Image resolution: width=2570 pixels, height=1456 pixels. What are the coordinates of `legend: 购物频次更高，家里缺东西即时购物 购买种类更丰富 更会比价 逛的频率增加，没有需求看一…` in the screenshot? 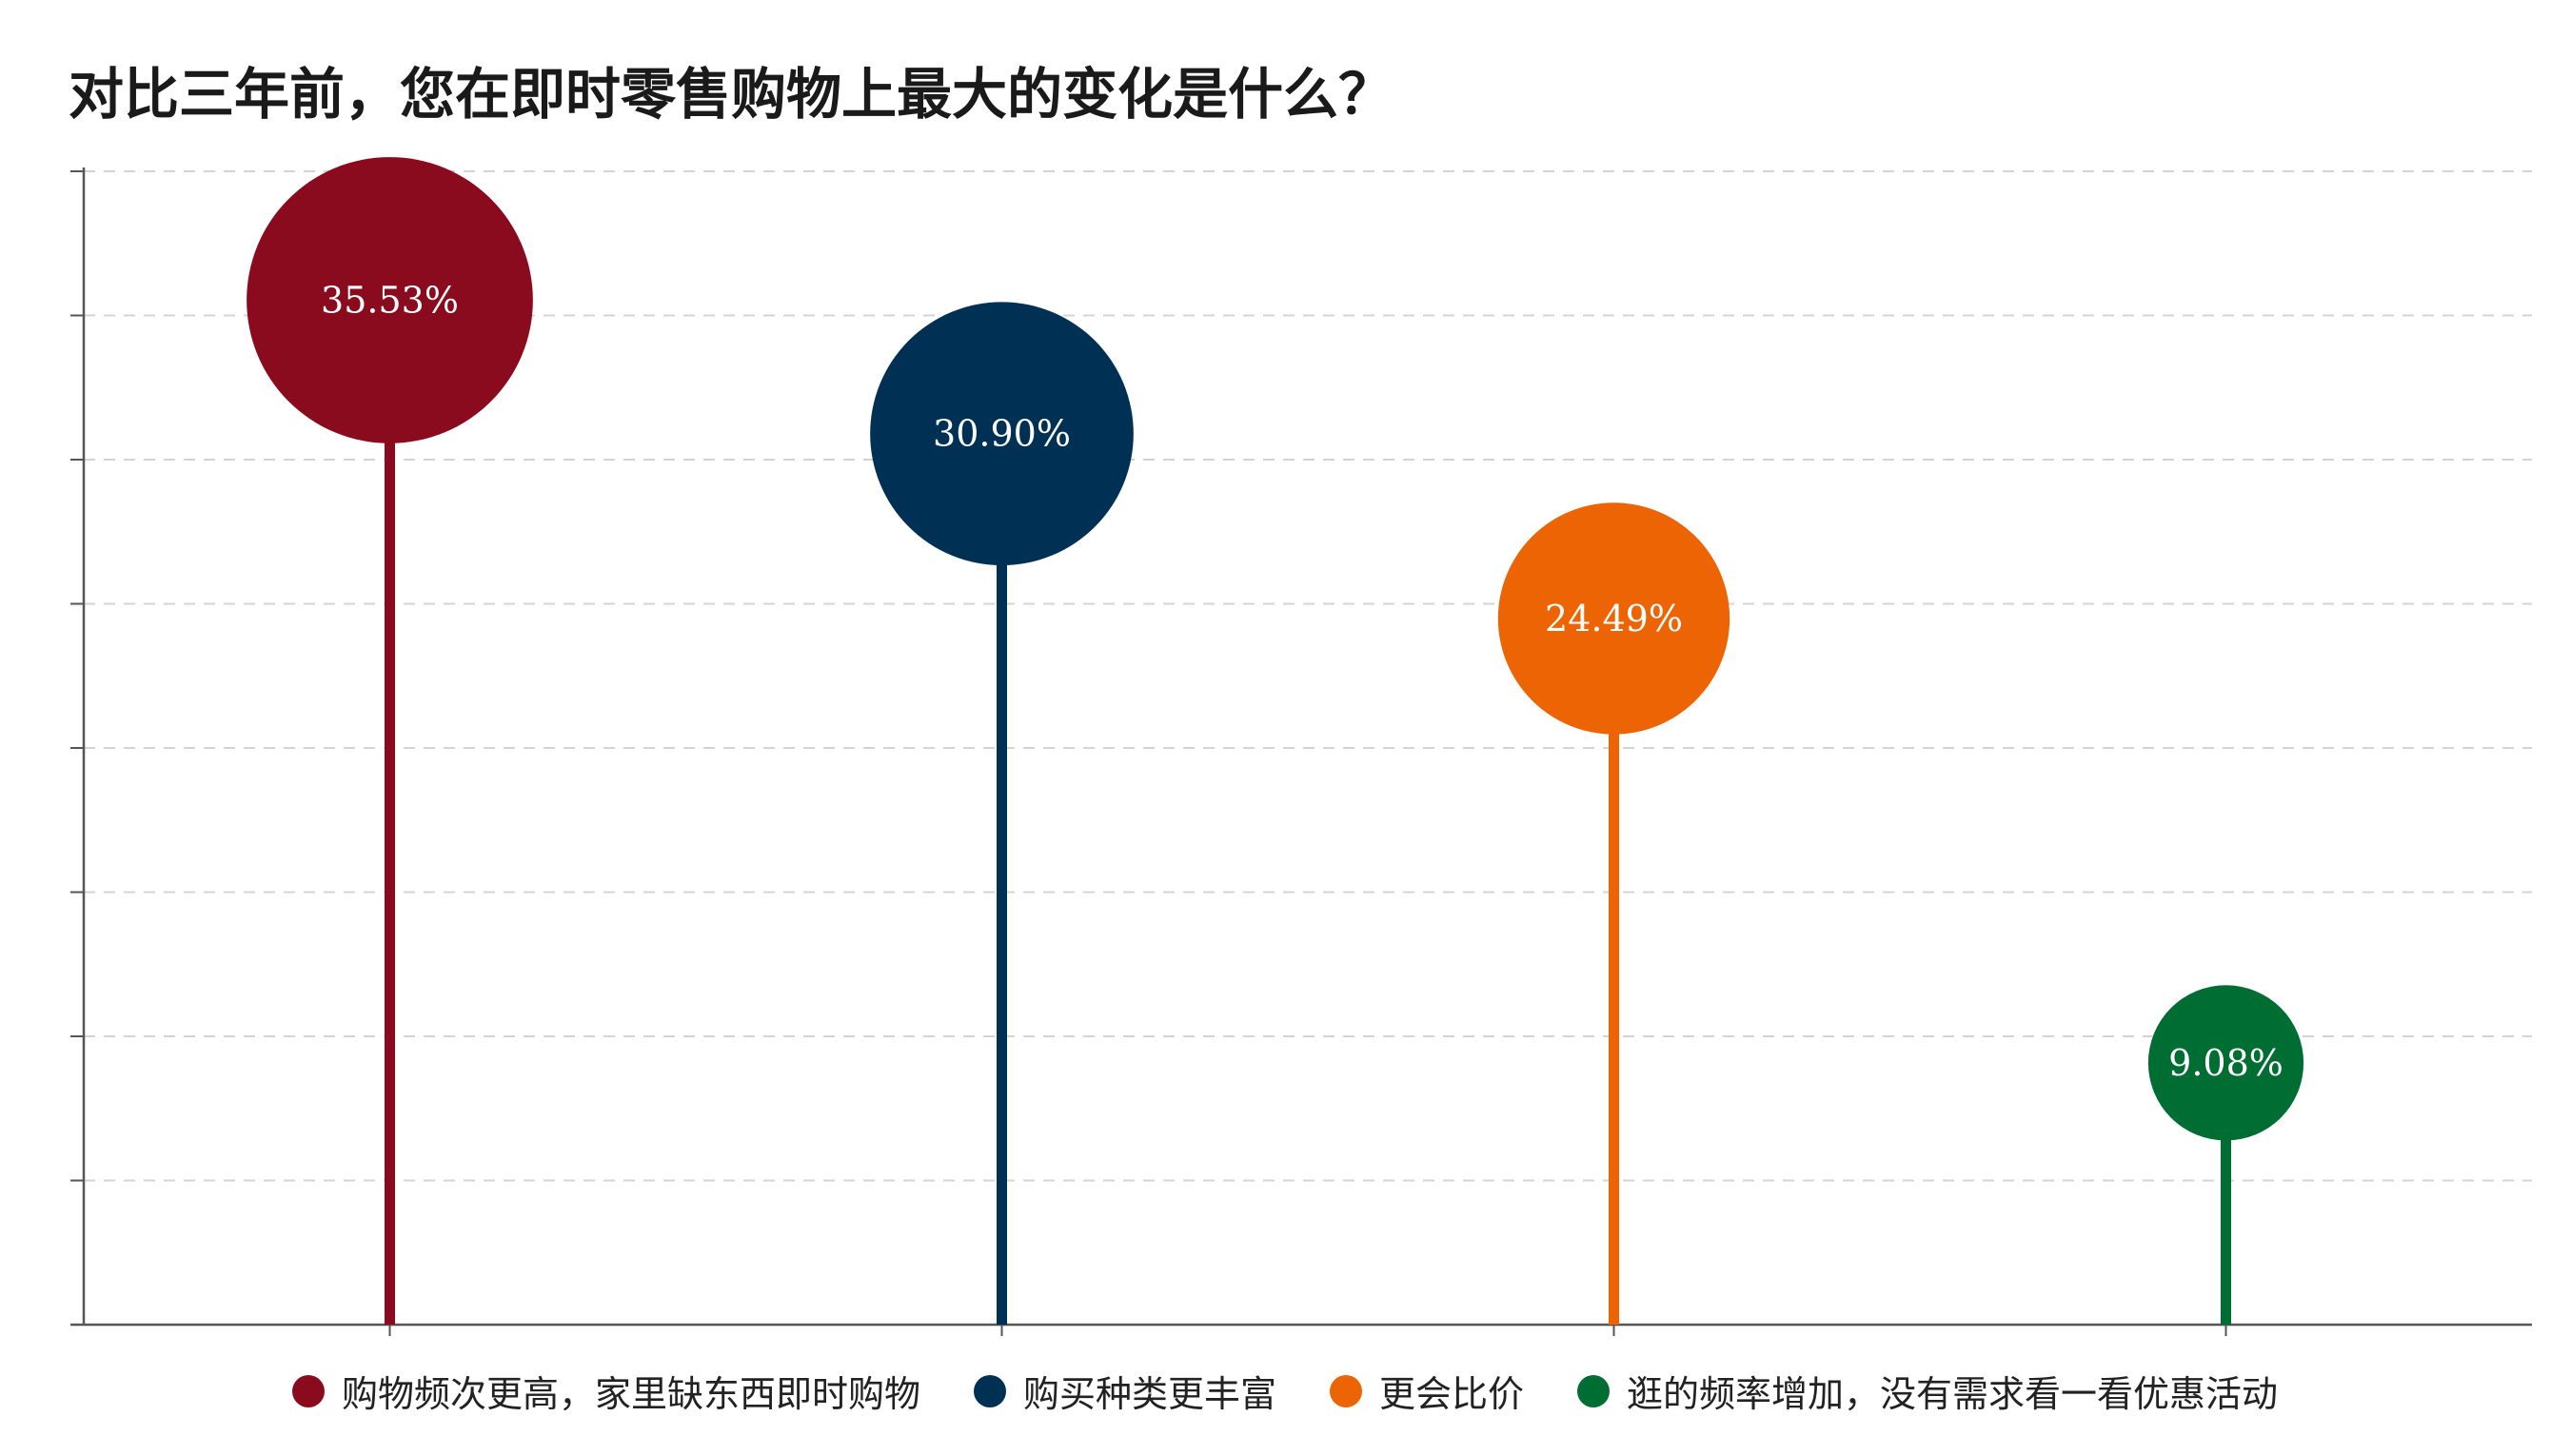 It's located at (1285, 1391).